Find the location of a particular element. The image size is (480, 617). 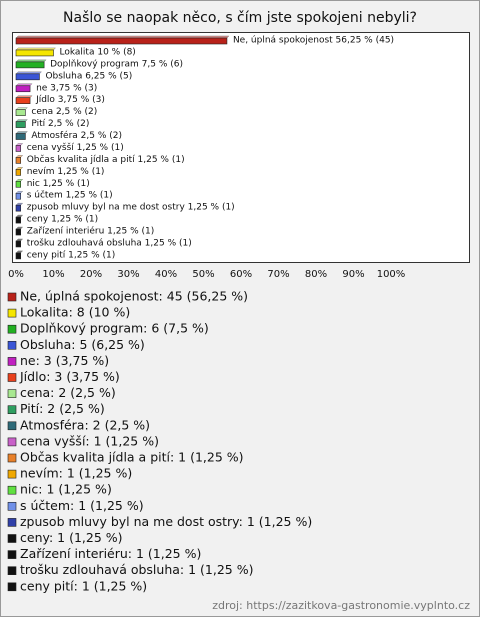

legend-label: Ne, úplná spokojenost: 45 (56,25 %) is located at coordinates (134, 296).